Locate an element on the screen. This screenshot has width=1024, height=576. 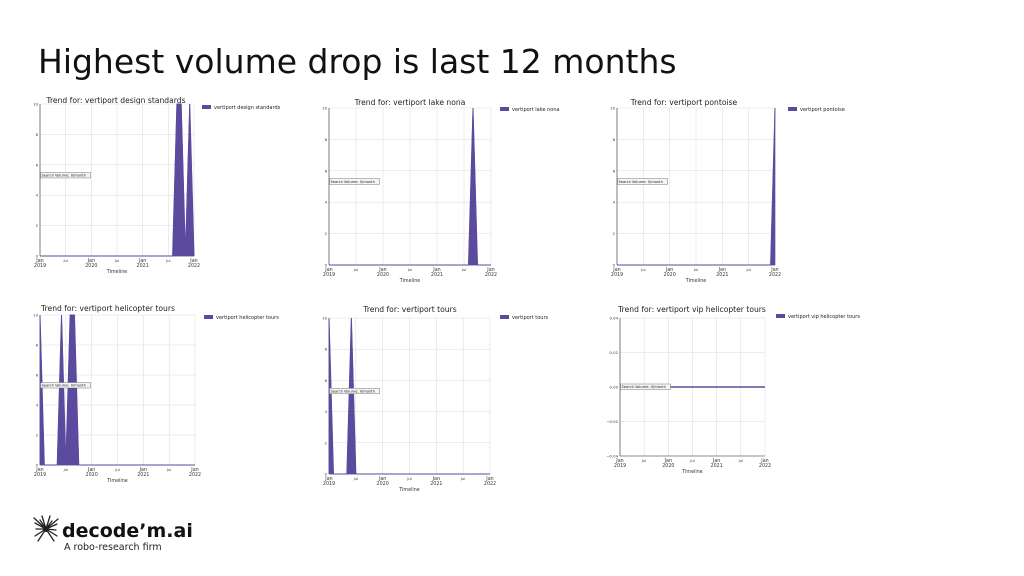
series-line is located at coordinates (117, 180).